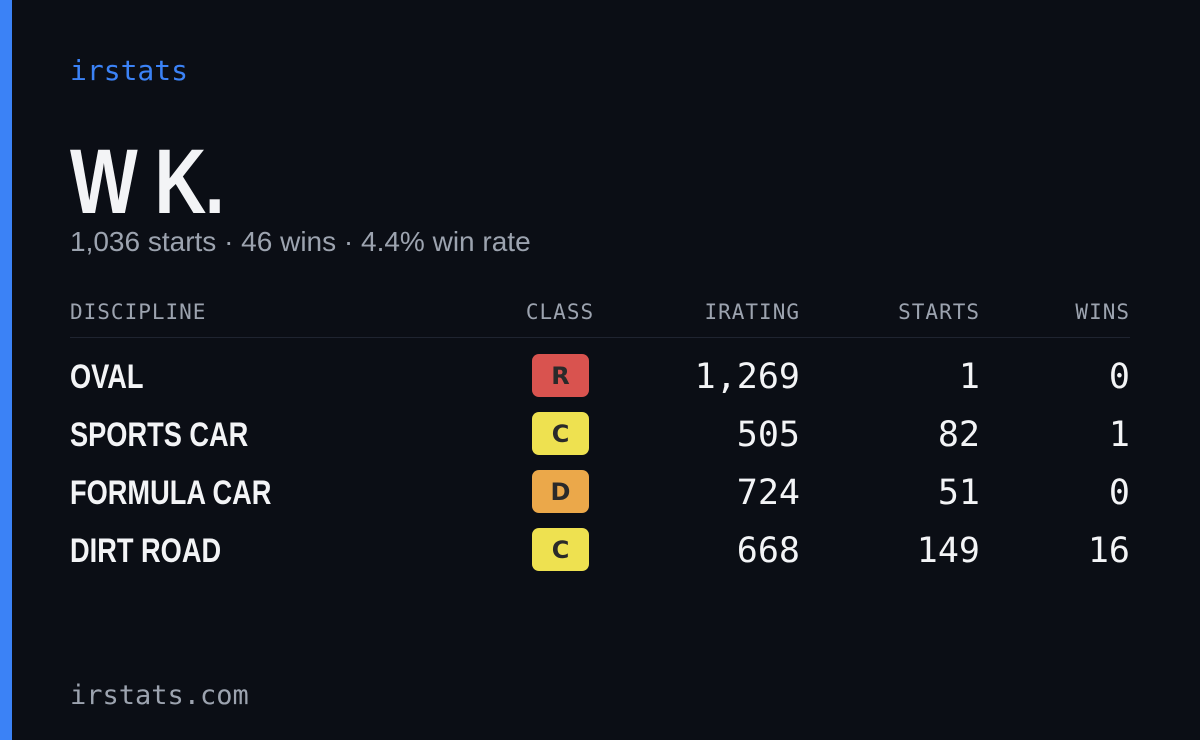 This screenshot has height=740, width=1200. Describe the element at coordinates (768, 435) in the screenshot. I see `irating: 505` at that location.